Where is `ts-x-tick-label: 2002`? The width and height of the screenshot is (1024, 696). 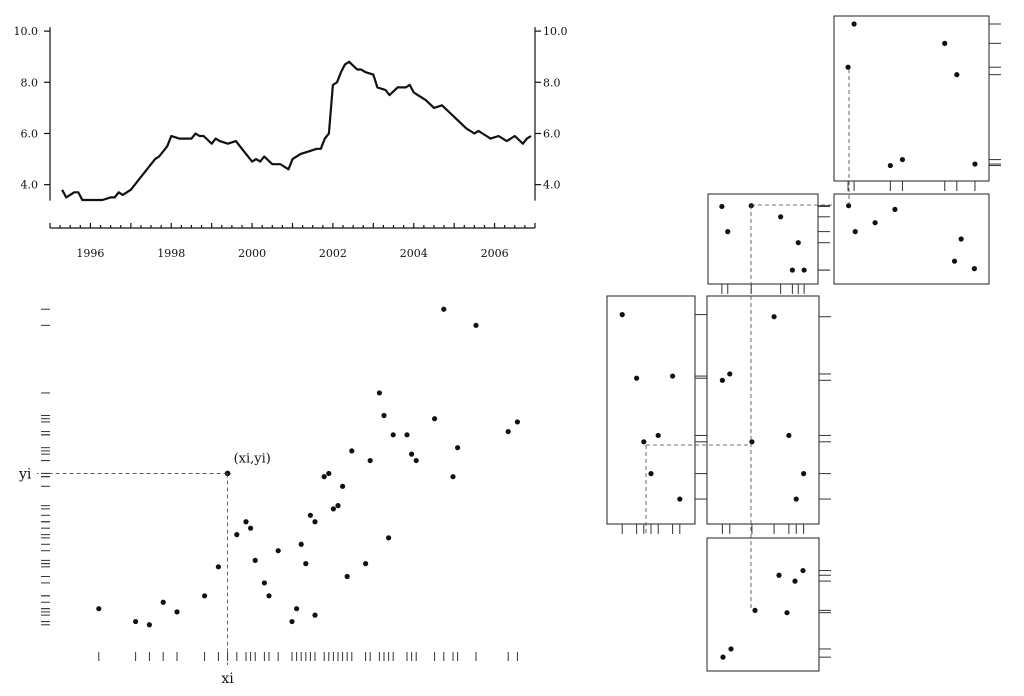 ts-x-tick-label: 2002 is located at coordinates (333, 253).